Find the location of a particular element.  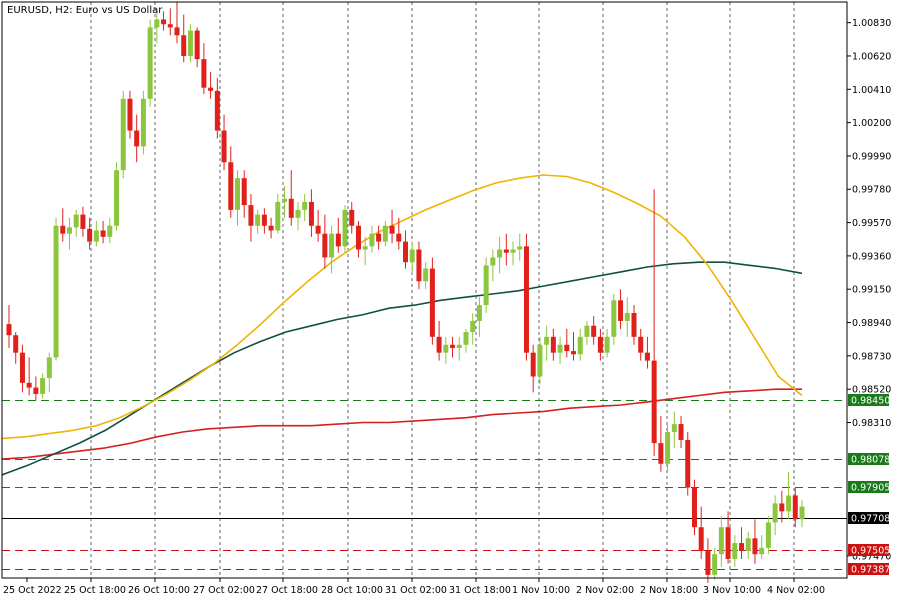

y-tick-label: 1.00830 is located at coordinates (871, 23).